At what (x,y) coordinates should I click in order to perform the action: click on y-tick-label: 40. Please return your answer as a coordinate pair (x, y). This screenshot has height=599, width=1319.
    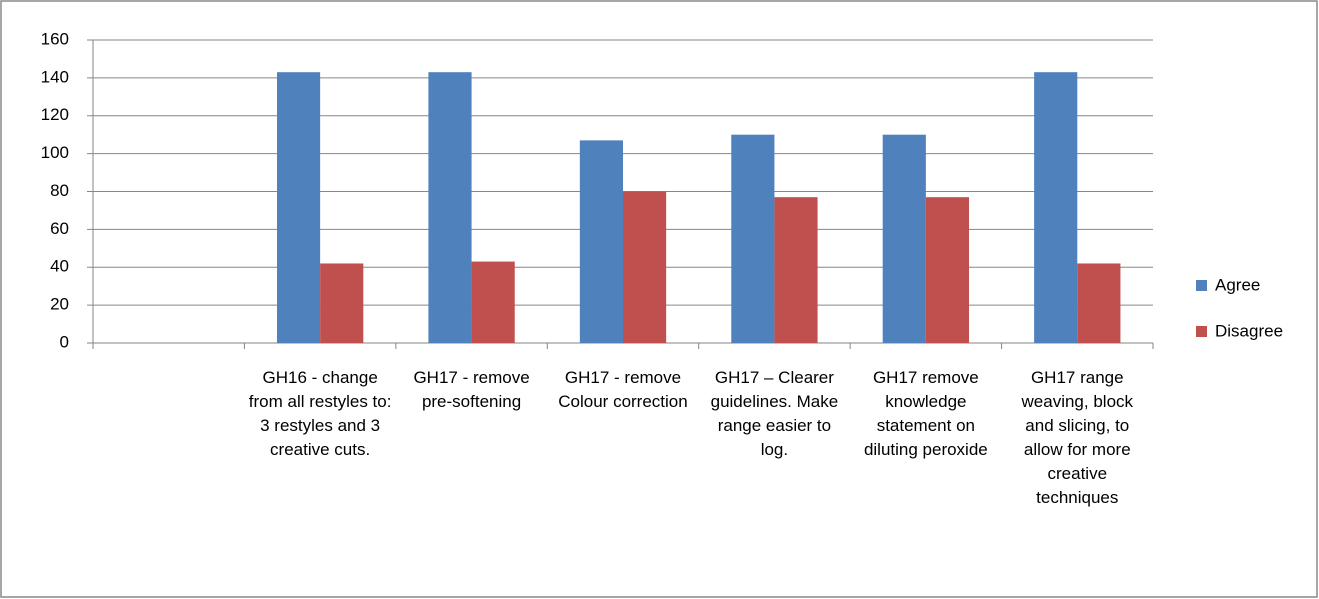
    Looking at the image, I should click on (59, 266).